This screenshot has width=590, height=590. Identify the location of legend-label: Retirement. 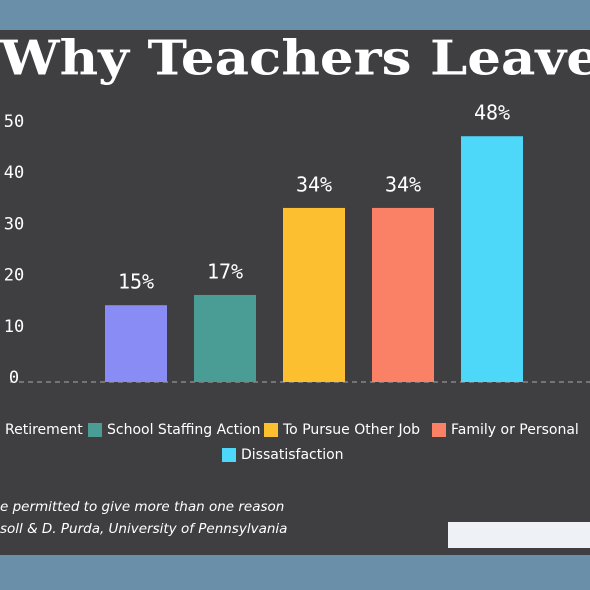
(44, 430).